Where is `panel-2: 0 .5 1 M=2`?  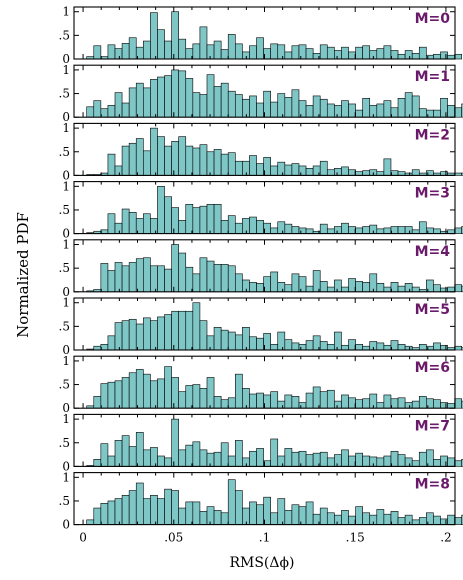
panel-2: 0 .5 1 M=2 is located at coordinates (261, 151).